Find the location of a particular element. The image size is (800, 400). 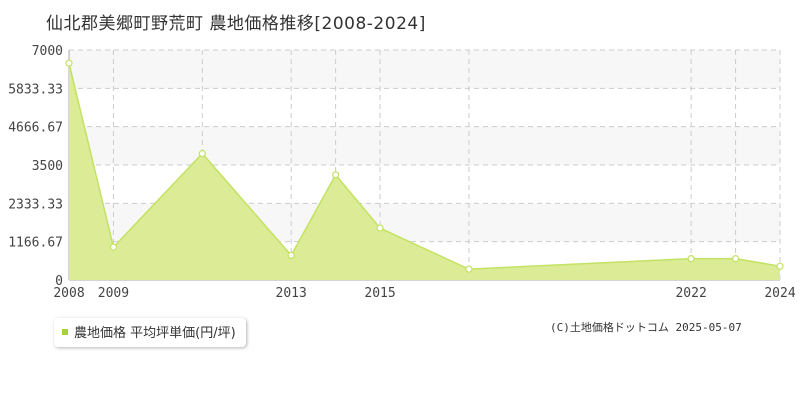

legend: 農地価格 平均坪単価(円/坪) is located at coordinates (150, 332).